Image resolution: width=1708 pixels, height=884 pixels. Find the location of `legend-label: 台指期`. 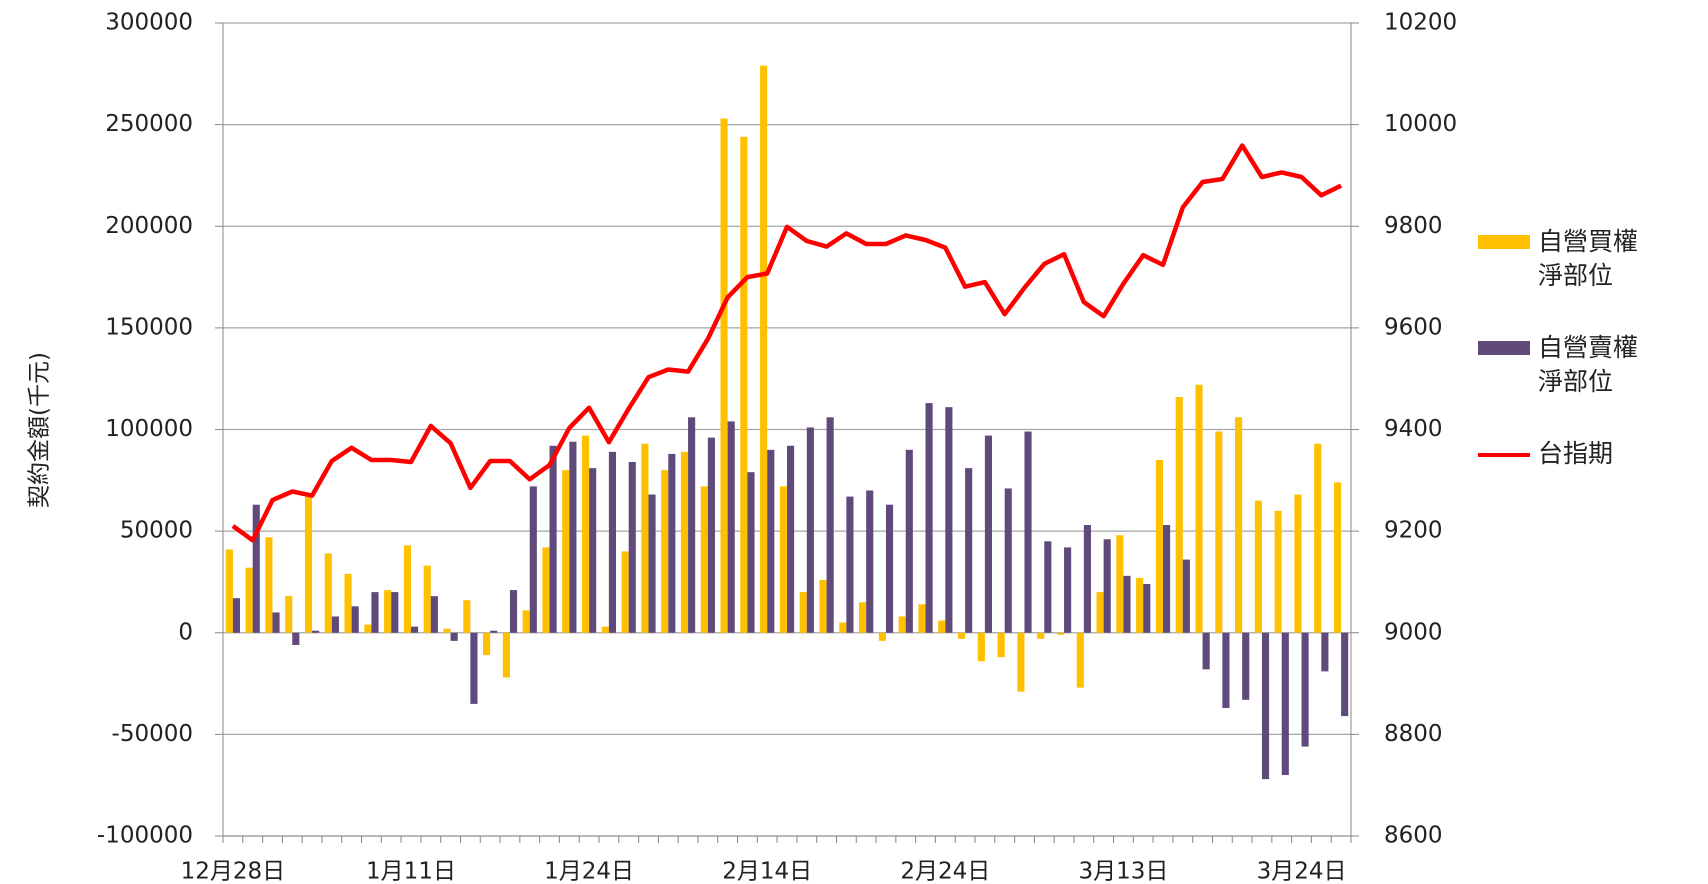

legend-label: 台指期 is located at coordinates (1576, 453).